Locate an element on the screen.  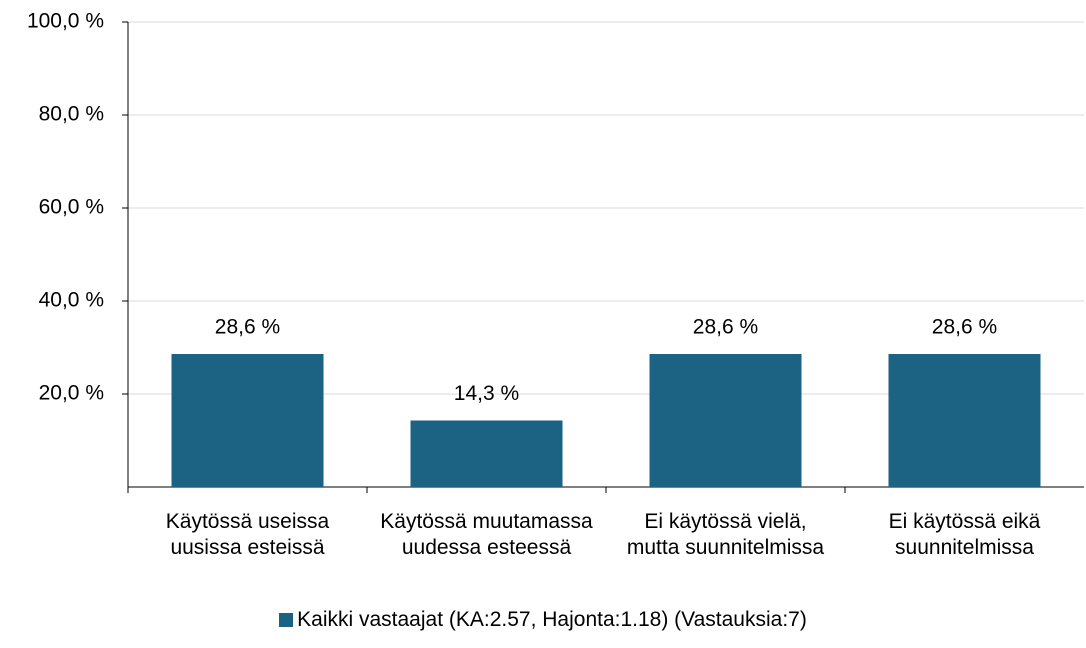
y-tick-label: 60,0 % is located at coordinates (71, 207).